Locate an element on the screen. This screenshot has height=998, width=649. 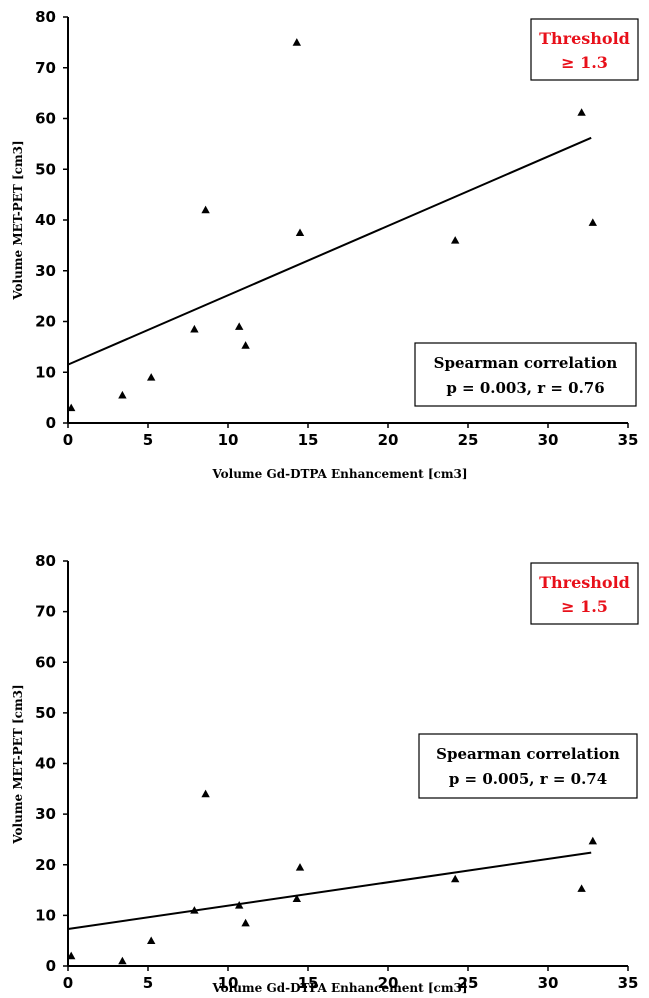
stats-values: p = 0.005, r = 0.74 is located at coordinates (528, 779).